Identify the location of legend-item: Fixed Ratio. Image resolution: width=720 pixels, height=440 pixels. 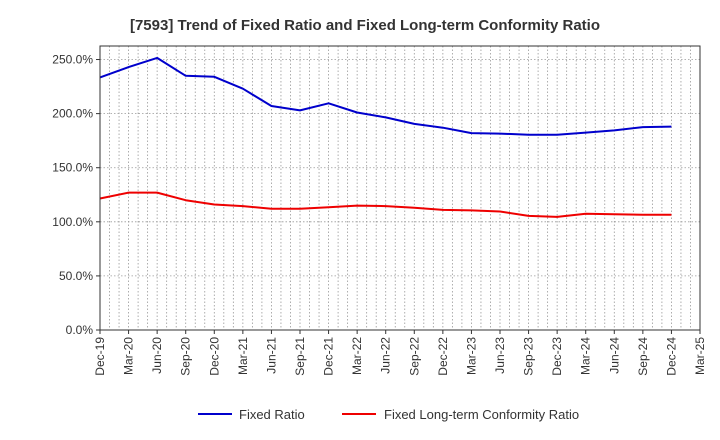
(251, 414).